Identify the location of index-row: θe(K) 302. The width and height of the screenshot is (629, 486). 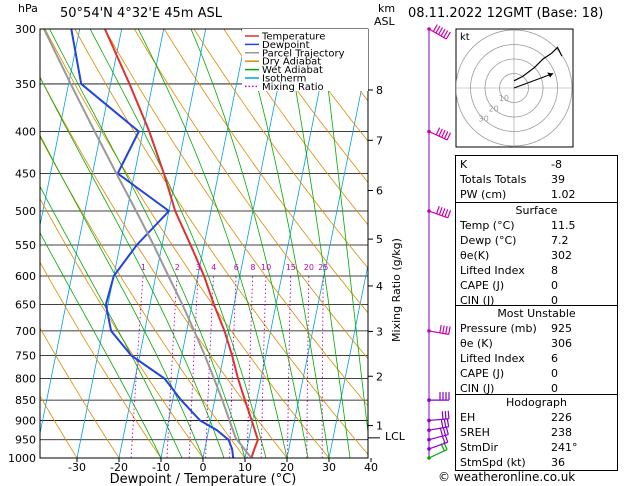
(536, 255).